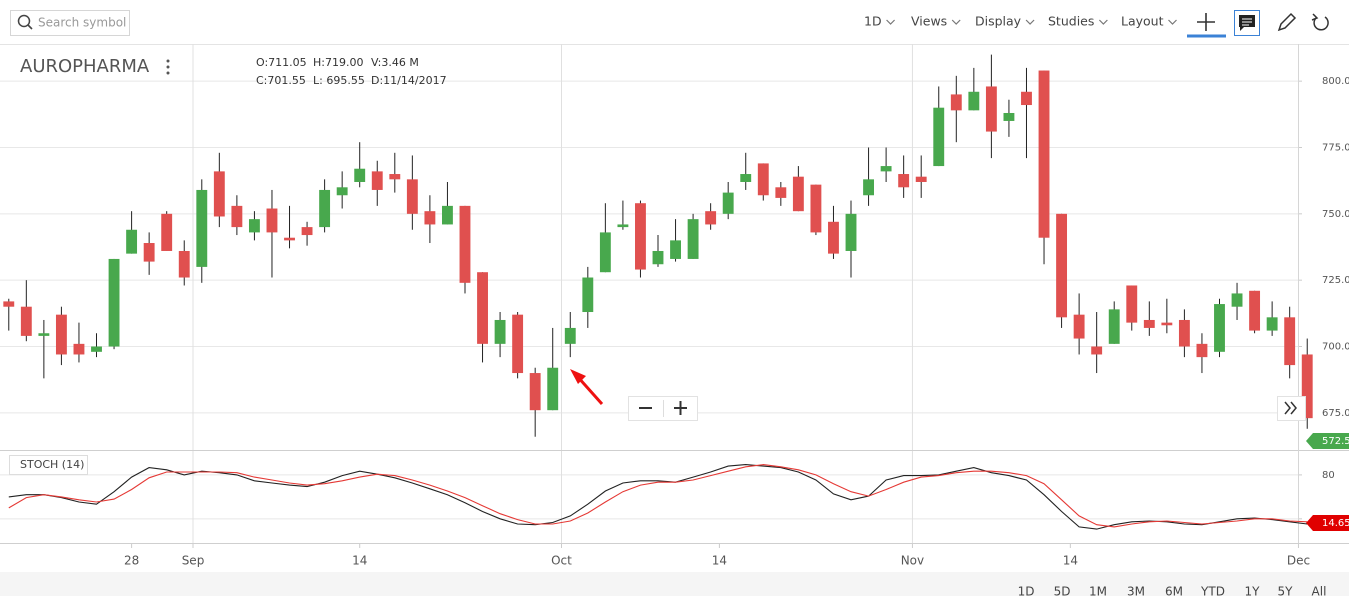 This screenshot has width=1349, height=600. I want to click on y-tick-label: 700.00, so click(1335, 347).